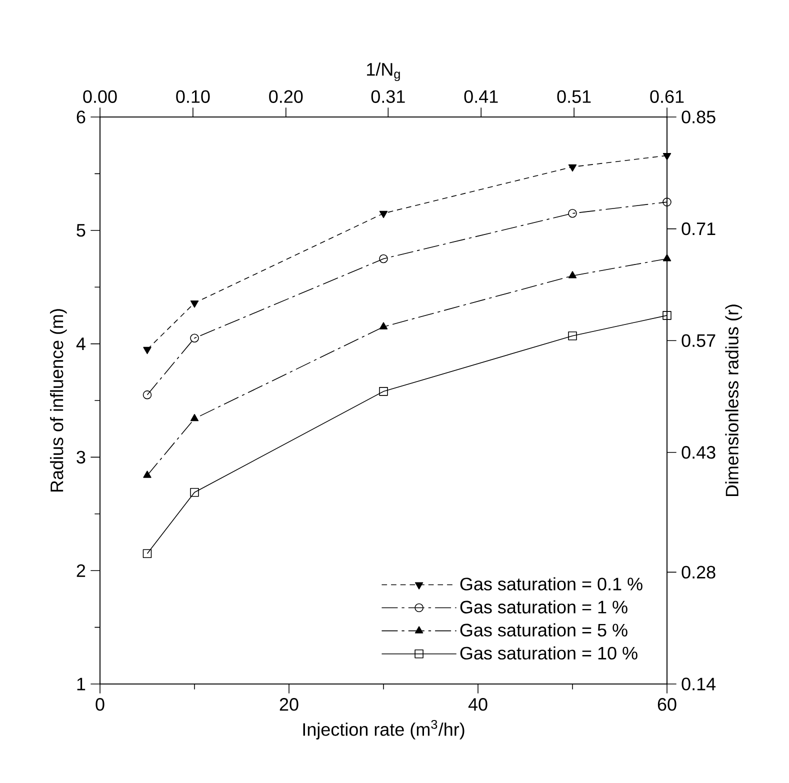 The width and height of the screenshot is (789, 783). Describe the element at coordinates (193, 96) in the screenshot. I see `x2-tick-label: 0.10` at that location.